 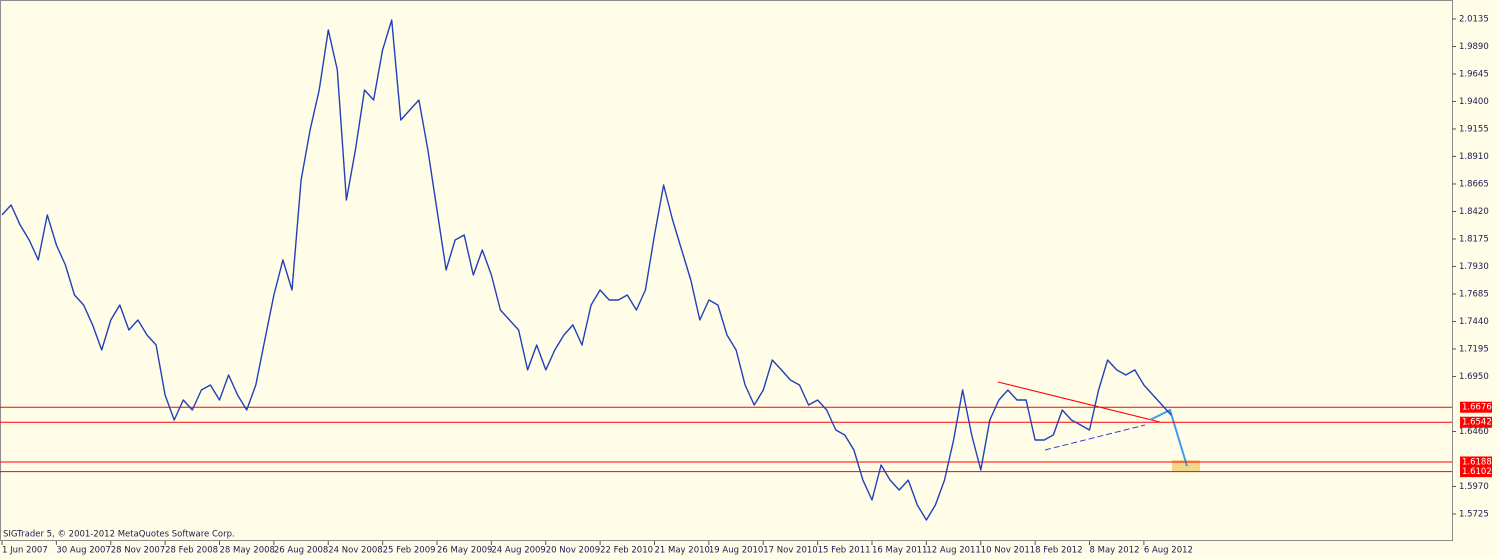 What do you see at coordinates (1474, 129) in the screenshot?
I see `y-tick-label: 1.9155` at bounding box center [1474, 129].